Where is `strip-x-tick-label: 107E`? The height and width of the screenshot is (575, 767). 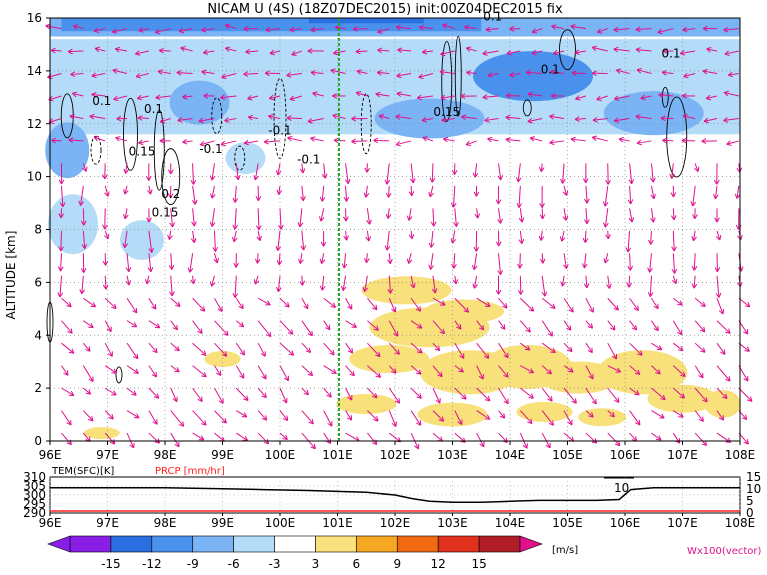 strip-x-tick-label: 107E is located at coordinates (682, 523).